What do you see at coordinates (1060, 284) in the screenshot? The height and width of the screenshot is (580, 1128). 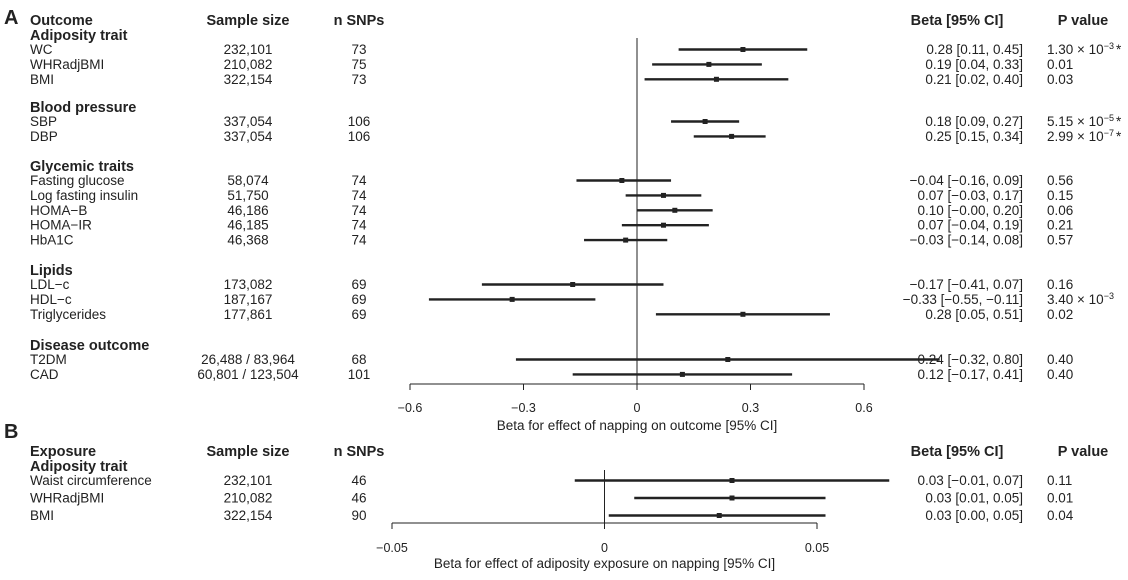 I see `row-p-value: 0.16` at bounding box center [1060, 284].